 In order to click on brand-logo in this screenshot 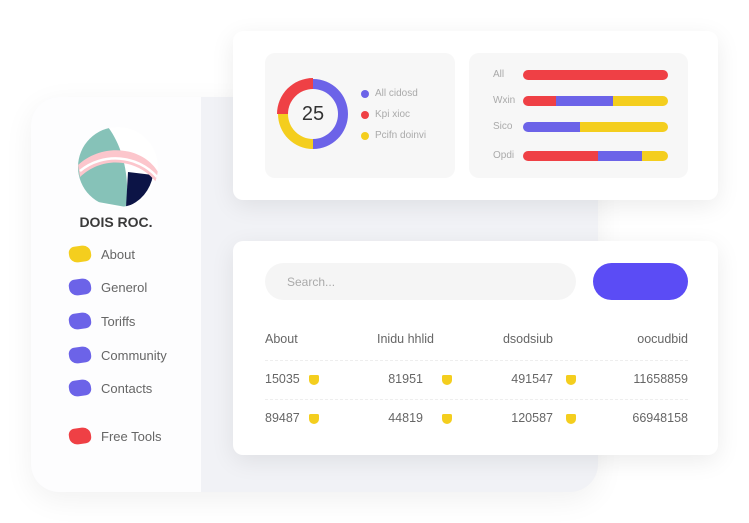, I will do `click(118, 167)`.